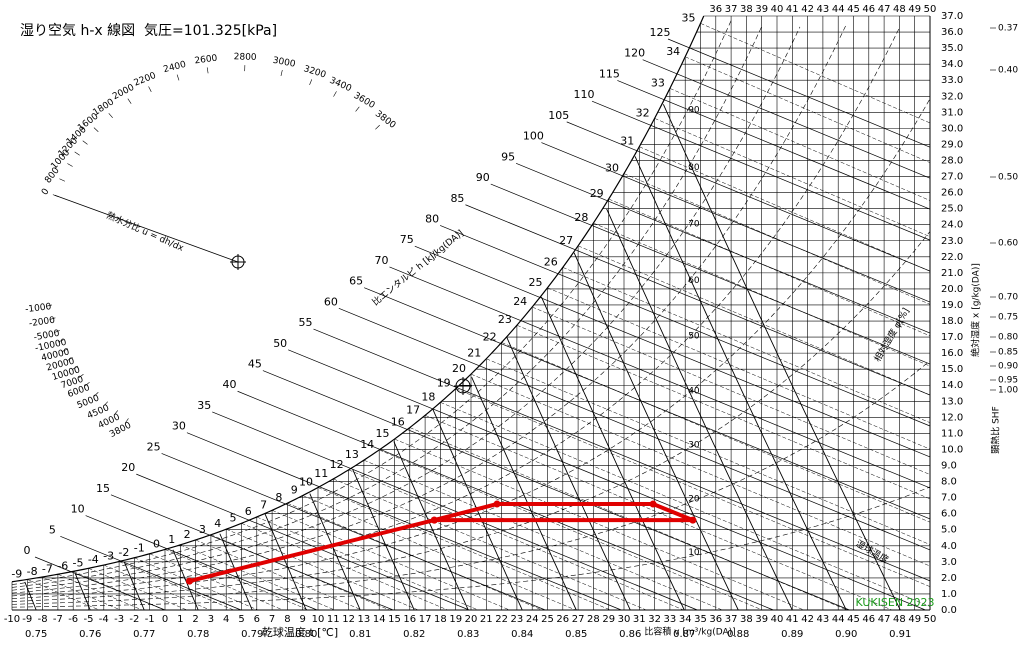  What do you see at coordinates (731, 619) in the screenshot?
I see `x-tick-label: 37` at bounding box center [731, 619].